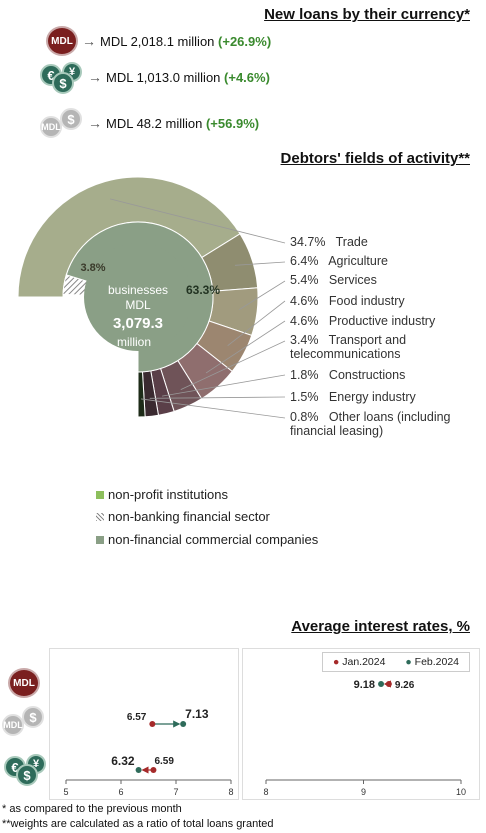 The image size is (486, 833). I want to click on inner-ring, so click(138, 297).